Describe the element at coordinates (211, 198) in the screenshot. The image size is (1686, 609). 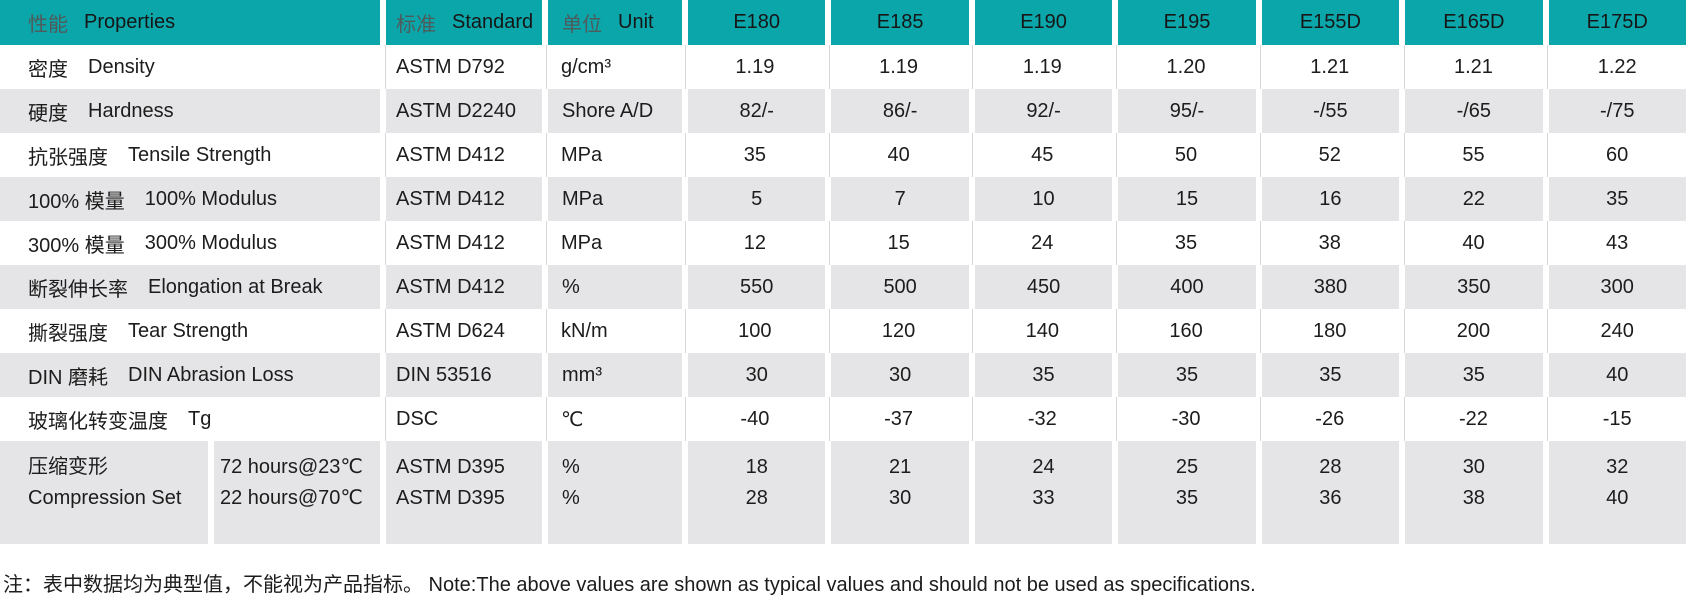
I see `property-en: 100% Modulus` at that location.